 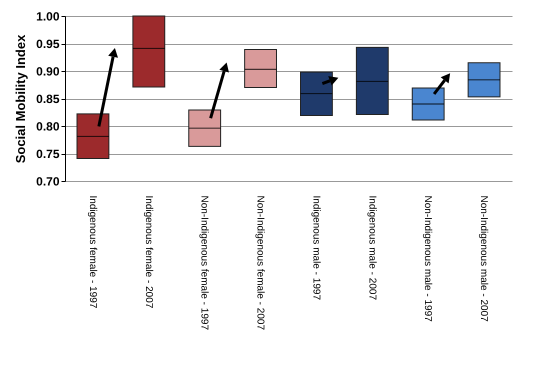 What do you see at coordinates (316, 248) in the screenshot?
I see `x-tick-label: Indigenous male - 1997` at bounding box center [316, 248].